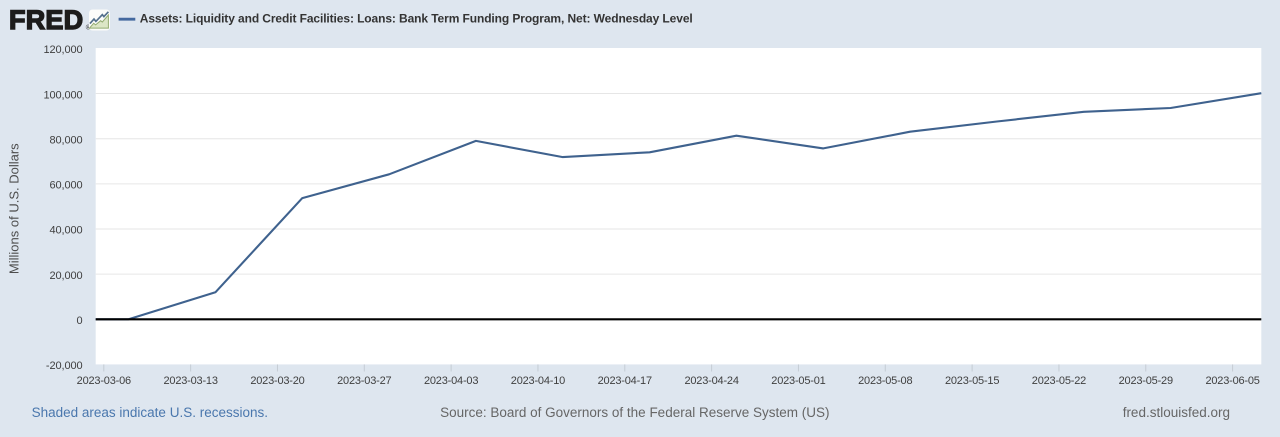 The width and height of the screenshot is (1280, 437). I want to click on svg-text: 2023-03-13, so click(190, 381).